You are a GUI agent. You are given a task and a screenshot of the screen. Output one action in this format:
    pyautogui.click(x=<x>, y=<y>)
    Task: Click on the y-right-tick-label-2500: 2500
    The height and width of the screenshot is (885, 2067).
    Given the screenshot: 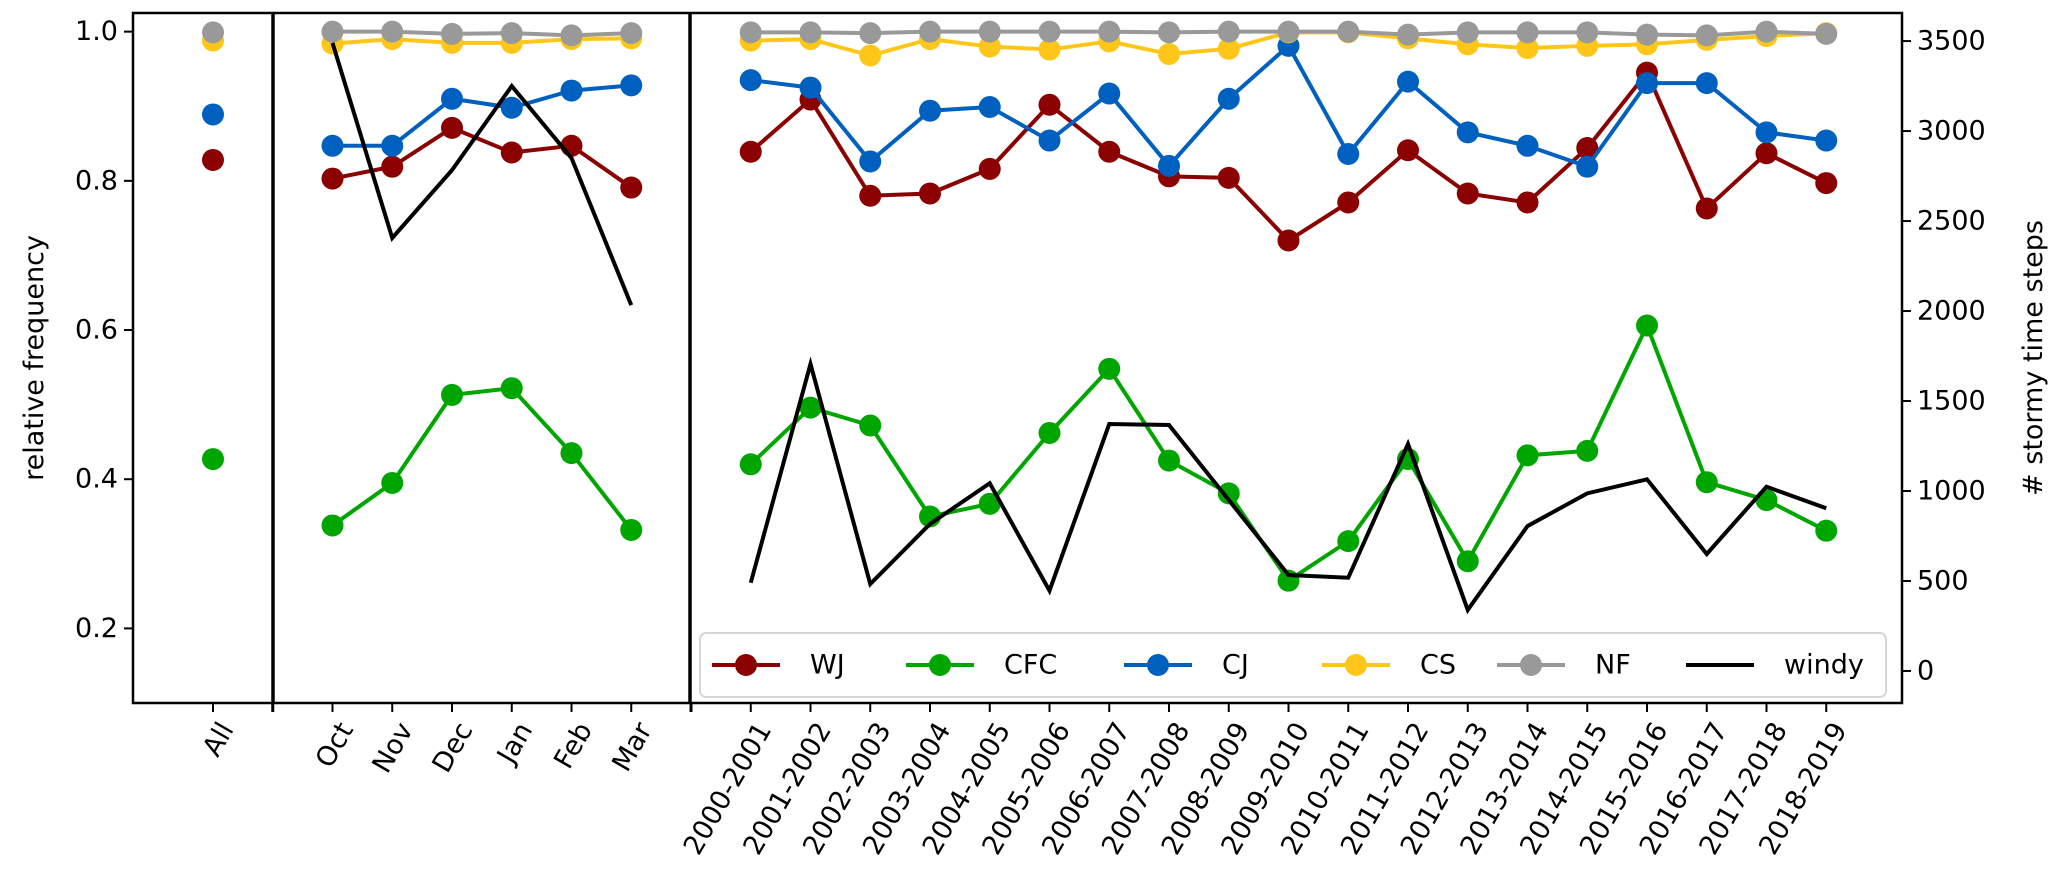 What is the action you would take?
    pyautogui.click(x=1951, y=221)
    